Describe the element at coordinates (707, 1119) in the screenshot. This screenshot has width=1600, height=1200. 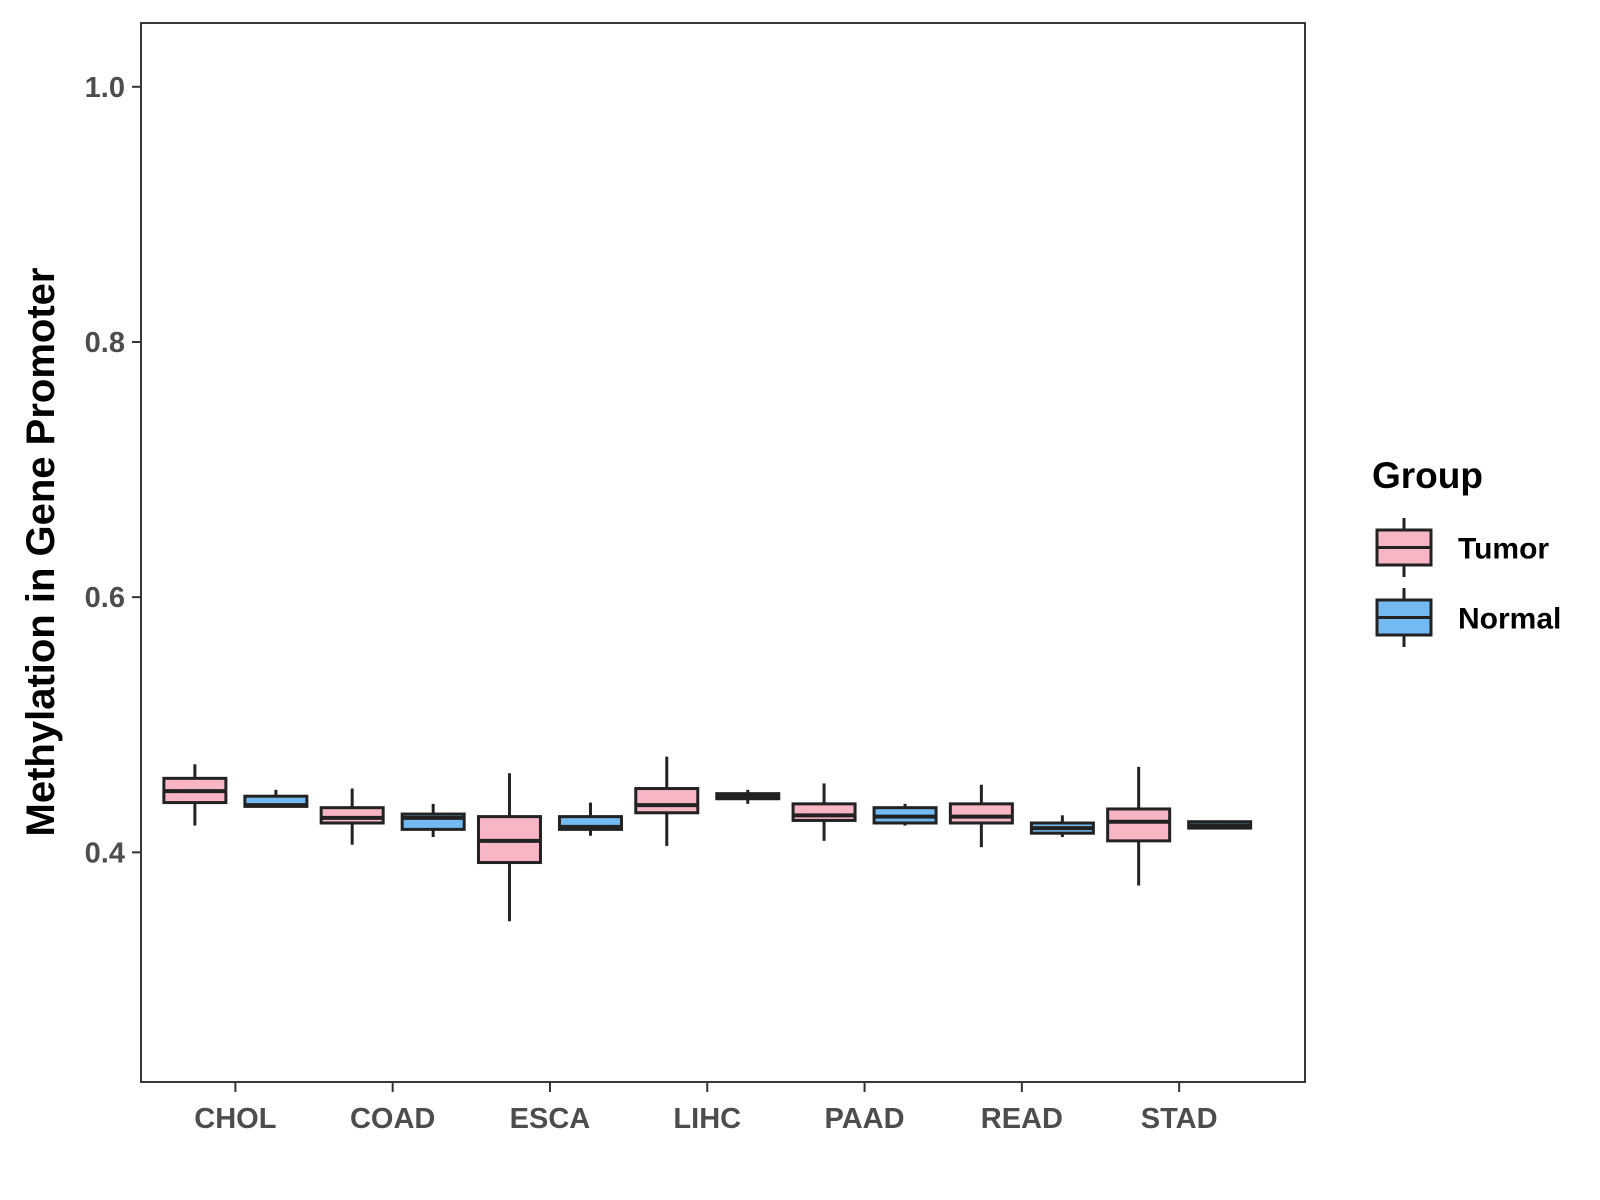
I see `x-tick-label: LIHC` at that location.